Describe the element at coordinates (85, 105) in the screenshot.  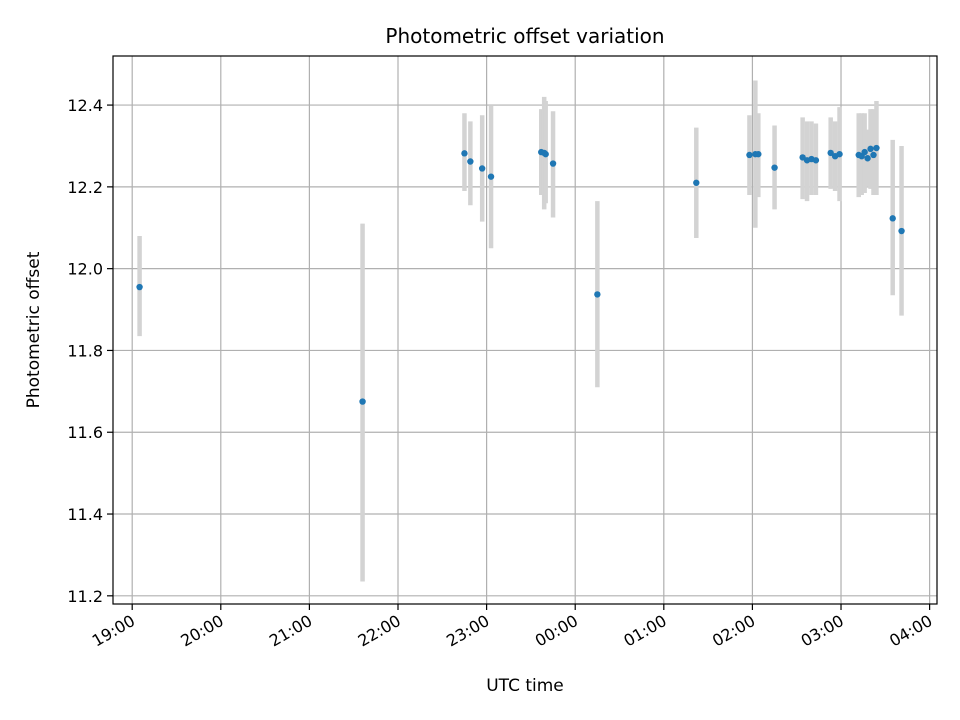
I see `y-tick-label: 12.4` at that location.